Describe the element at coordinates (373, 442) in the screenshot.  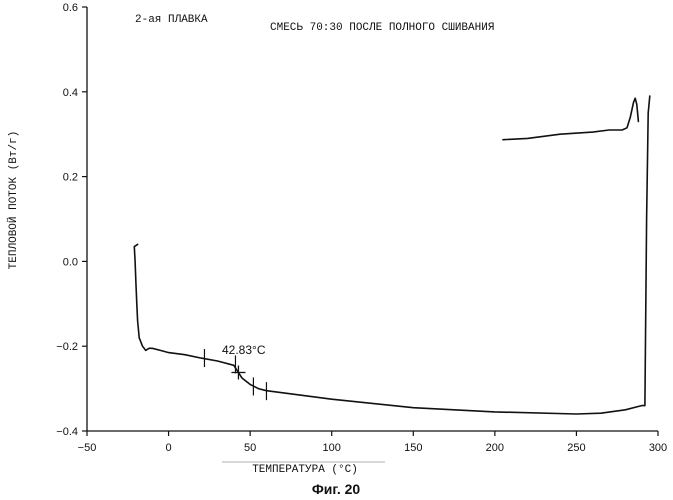
I see `x-axis-ticks: −50 0 50 100 150 200 250 300` at that location.